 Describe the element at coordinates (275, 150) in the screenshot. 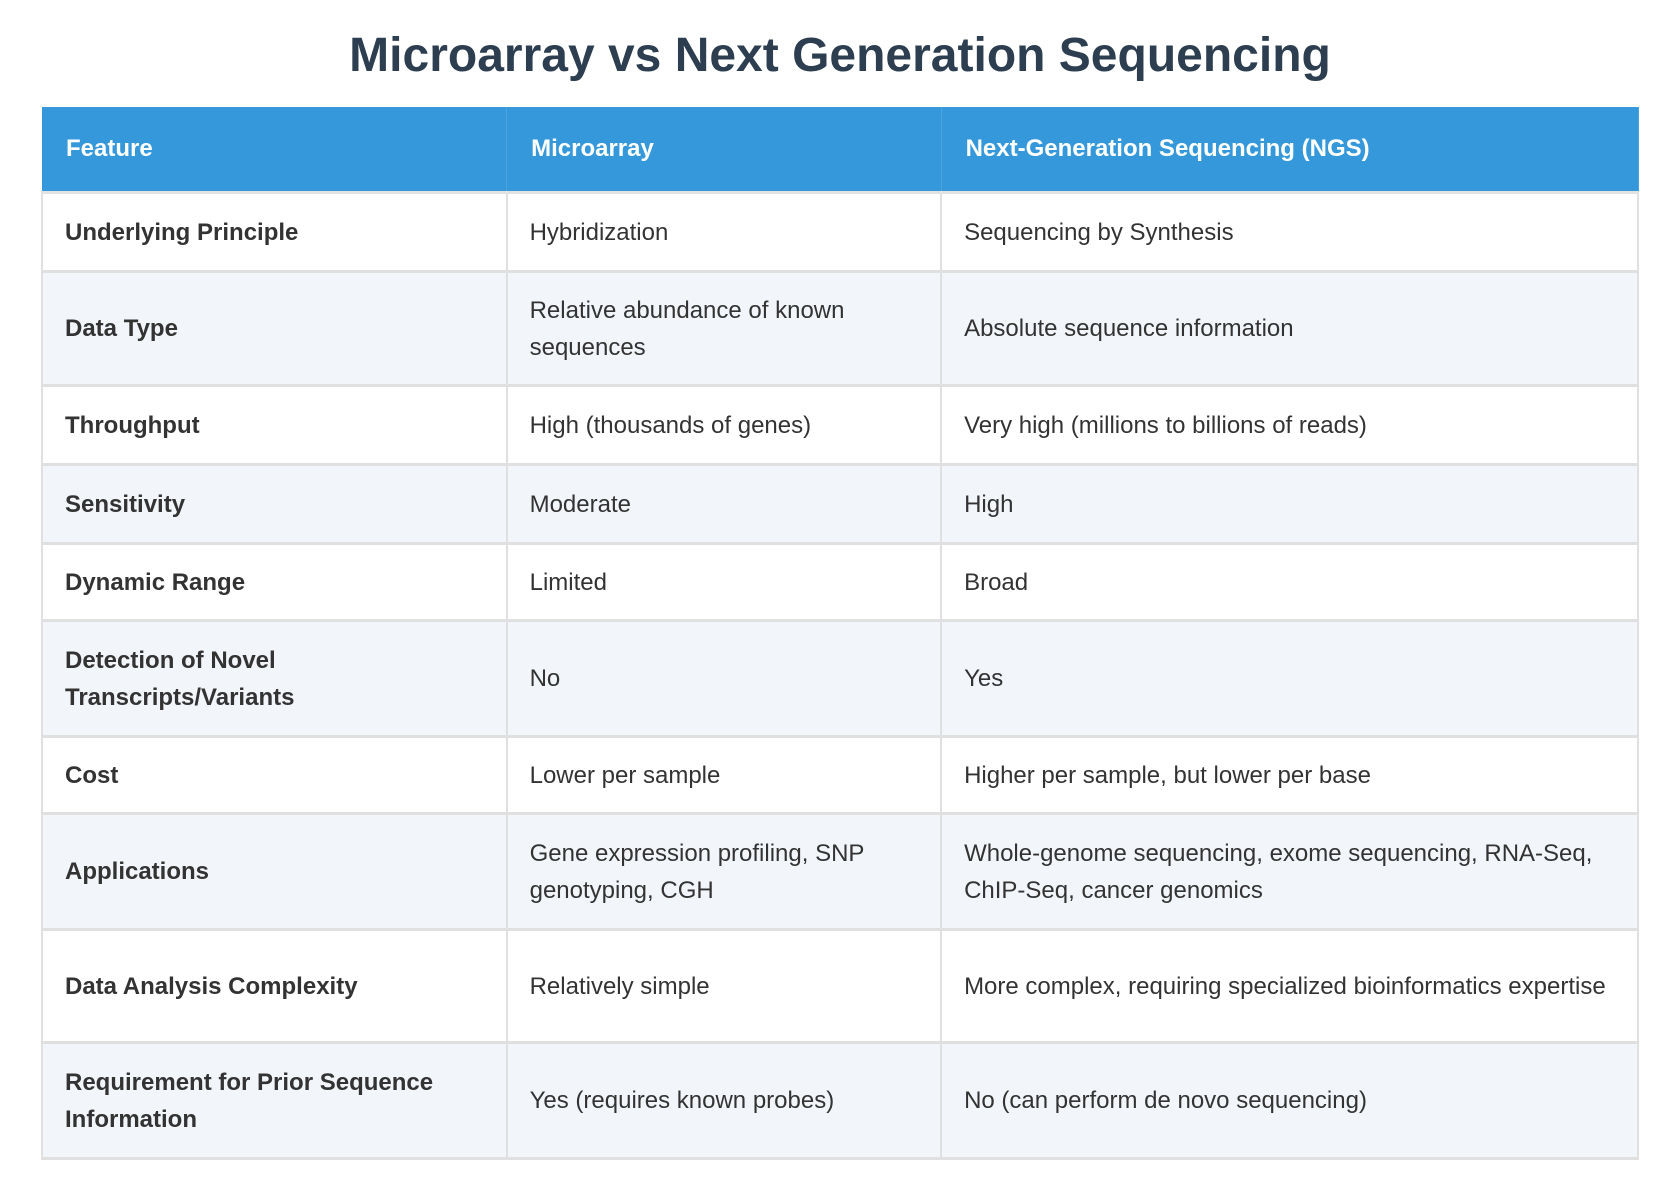

I see `header-feature: Feature` at that location.